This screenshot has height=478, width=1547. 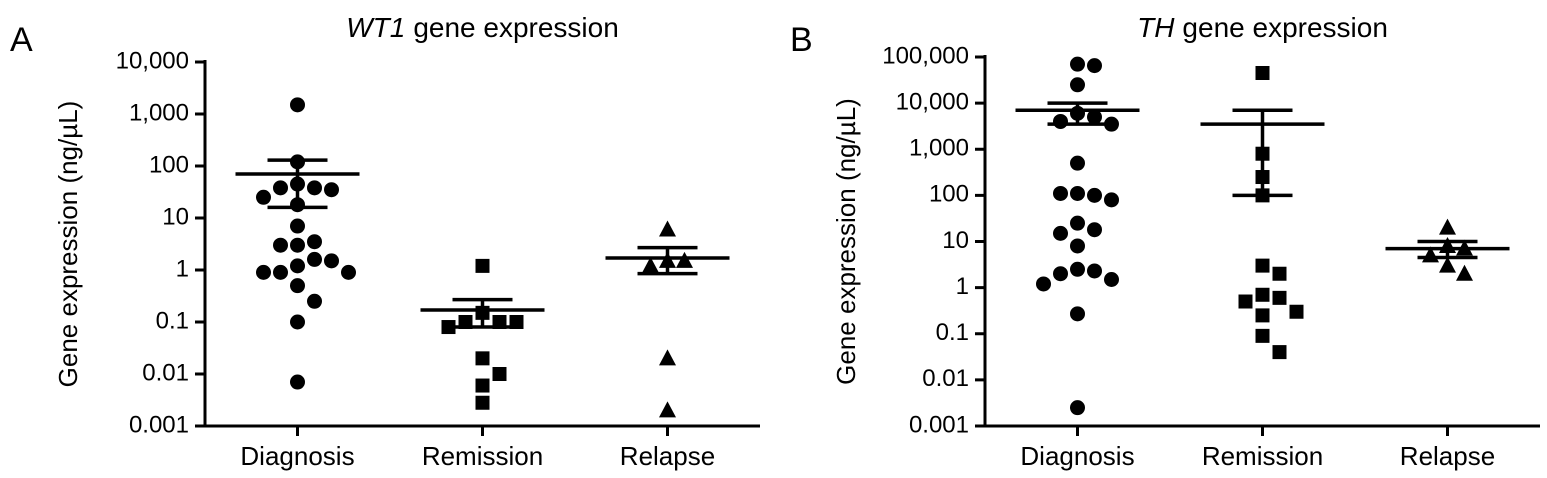 I want to click on title-gene: TH, so click(x=1156, y=27).